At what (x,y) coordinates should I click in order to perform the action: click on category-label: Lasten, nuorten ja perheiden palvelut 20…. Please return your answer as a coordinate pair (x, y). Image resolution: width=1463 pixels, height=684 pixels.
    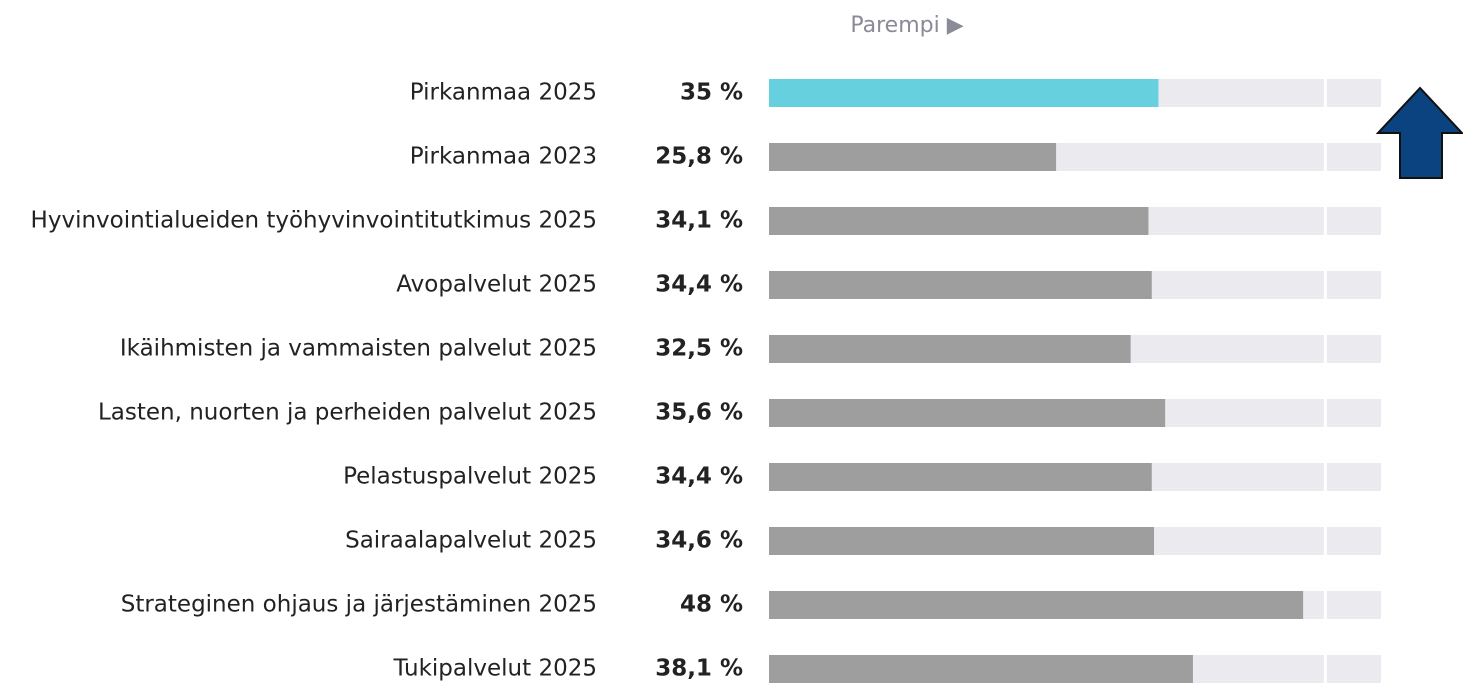
    Looking at the image, I should click on (347, 413).